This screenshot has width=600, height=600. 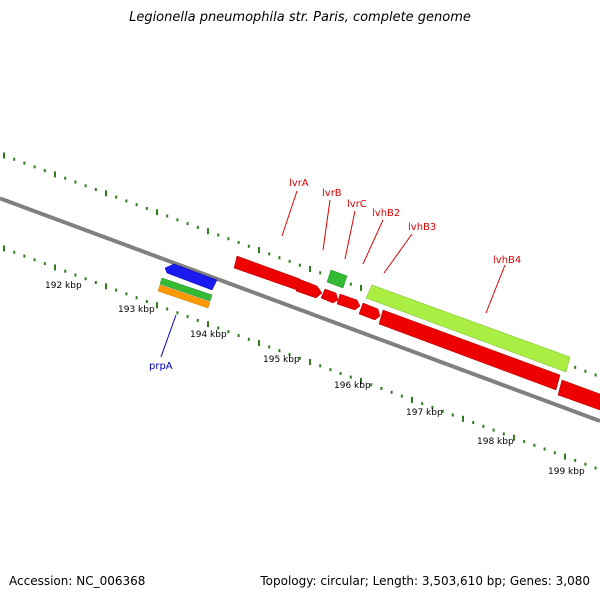 What do you see at coordinates (507, 260) in the screenshot?
I see `gene-label-lvhB4: lvhB4` at bounding box center [507, 260].